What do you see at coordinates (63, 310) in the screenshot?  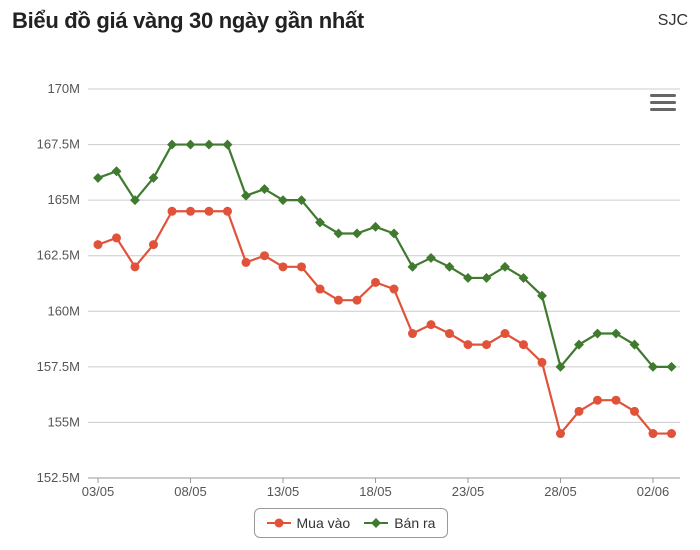 I see `y-tick-label: 160M` at bounding box center [63, 310].